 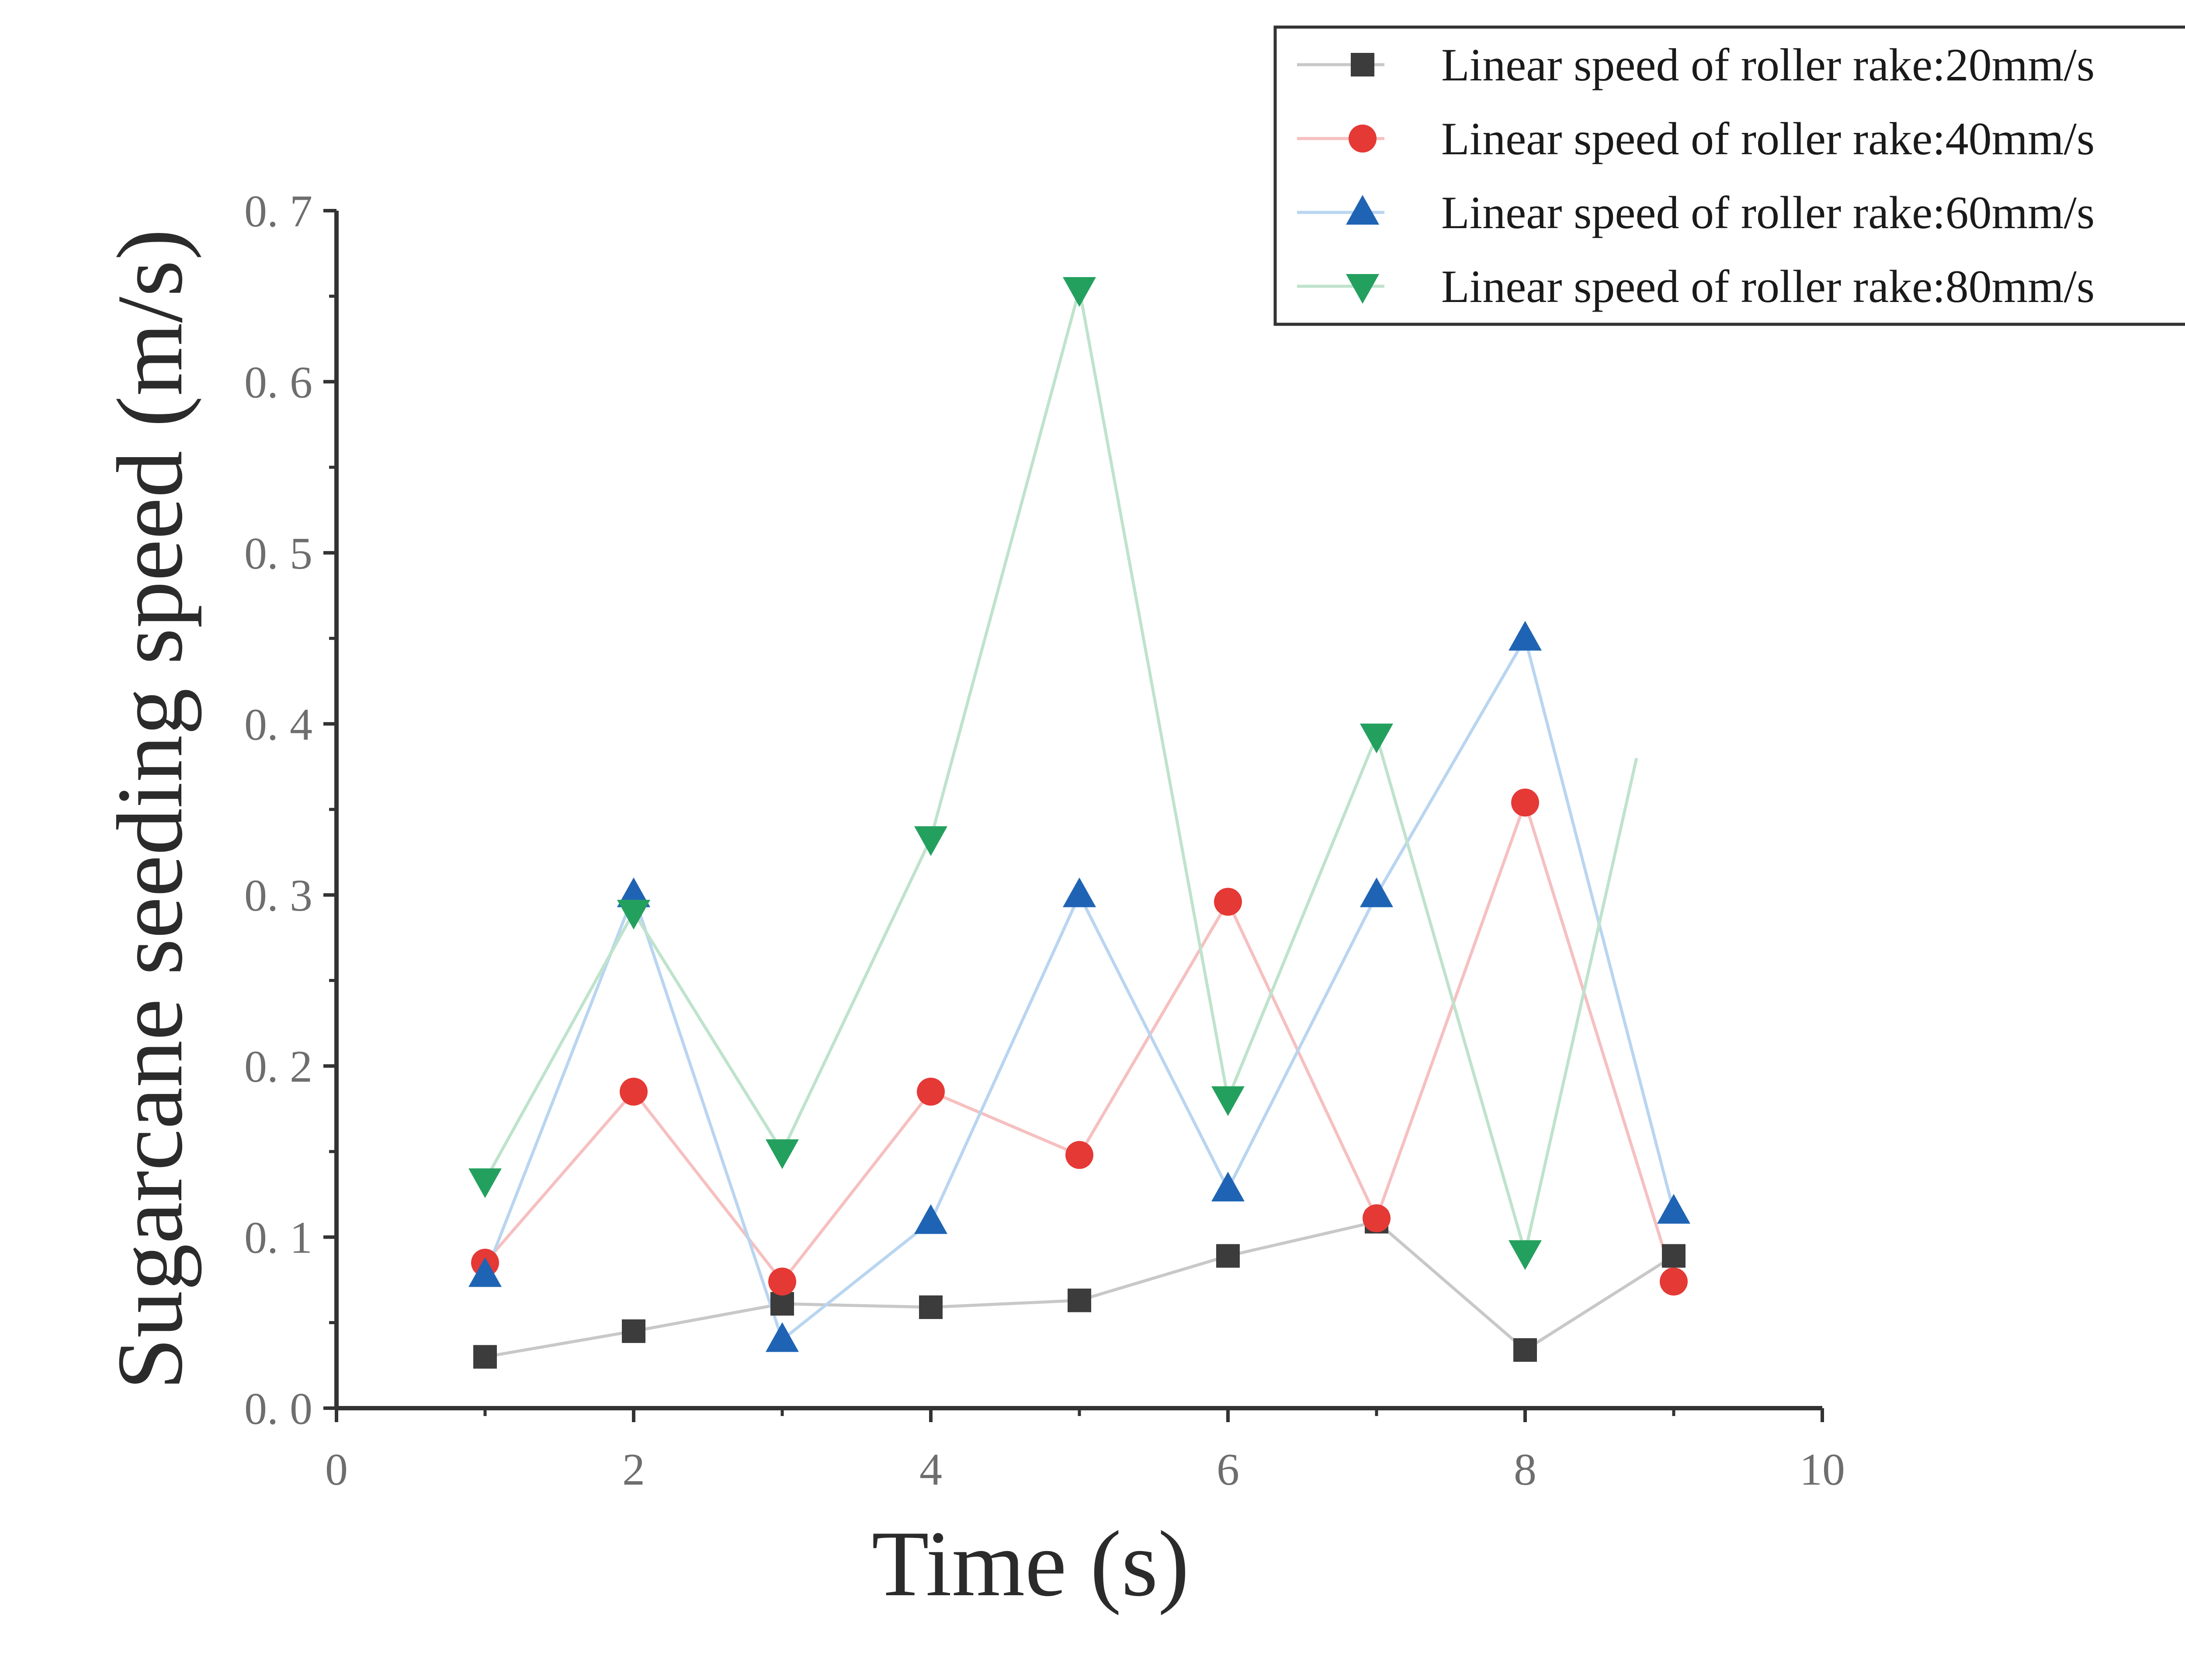 I want to click on y-tick-label: 0. 1, so click(x=278, y=1238).